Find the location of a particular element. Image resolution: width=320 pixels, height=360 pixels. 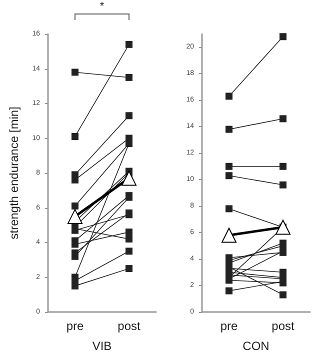

x-axis-title: CON is located at coordinates (256, 346).